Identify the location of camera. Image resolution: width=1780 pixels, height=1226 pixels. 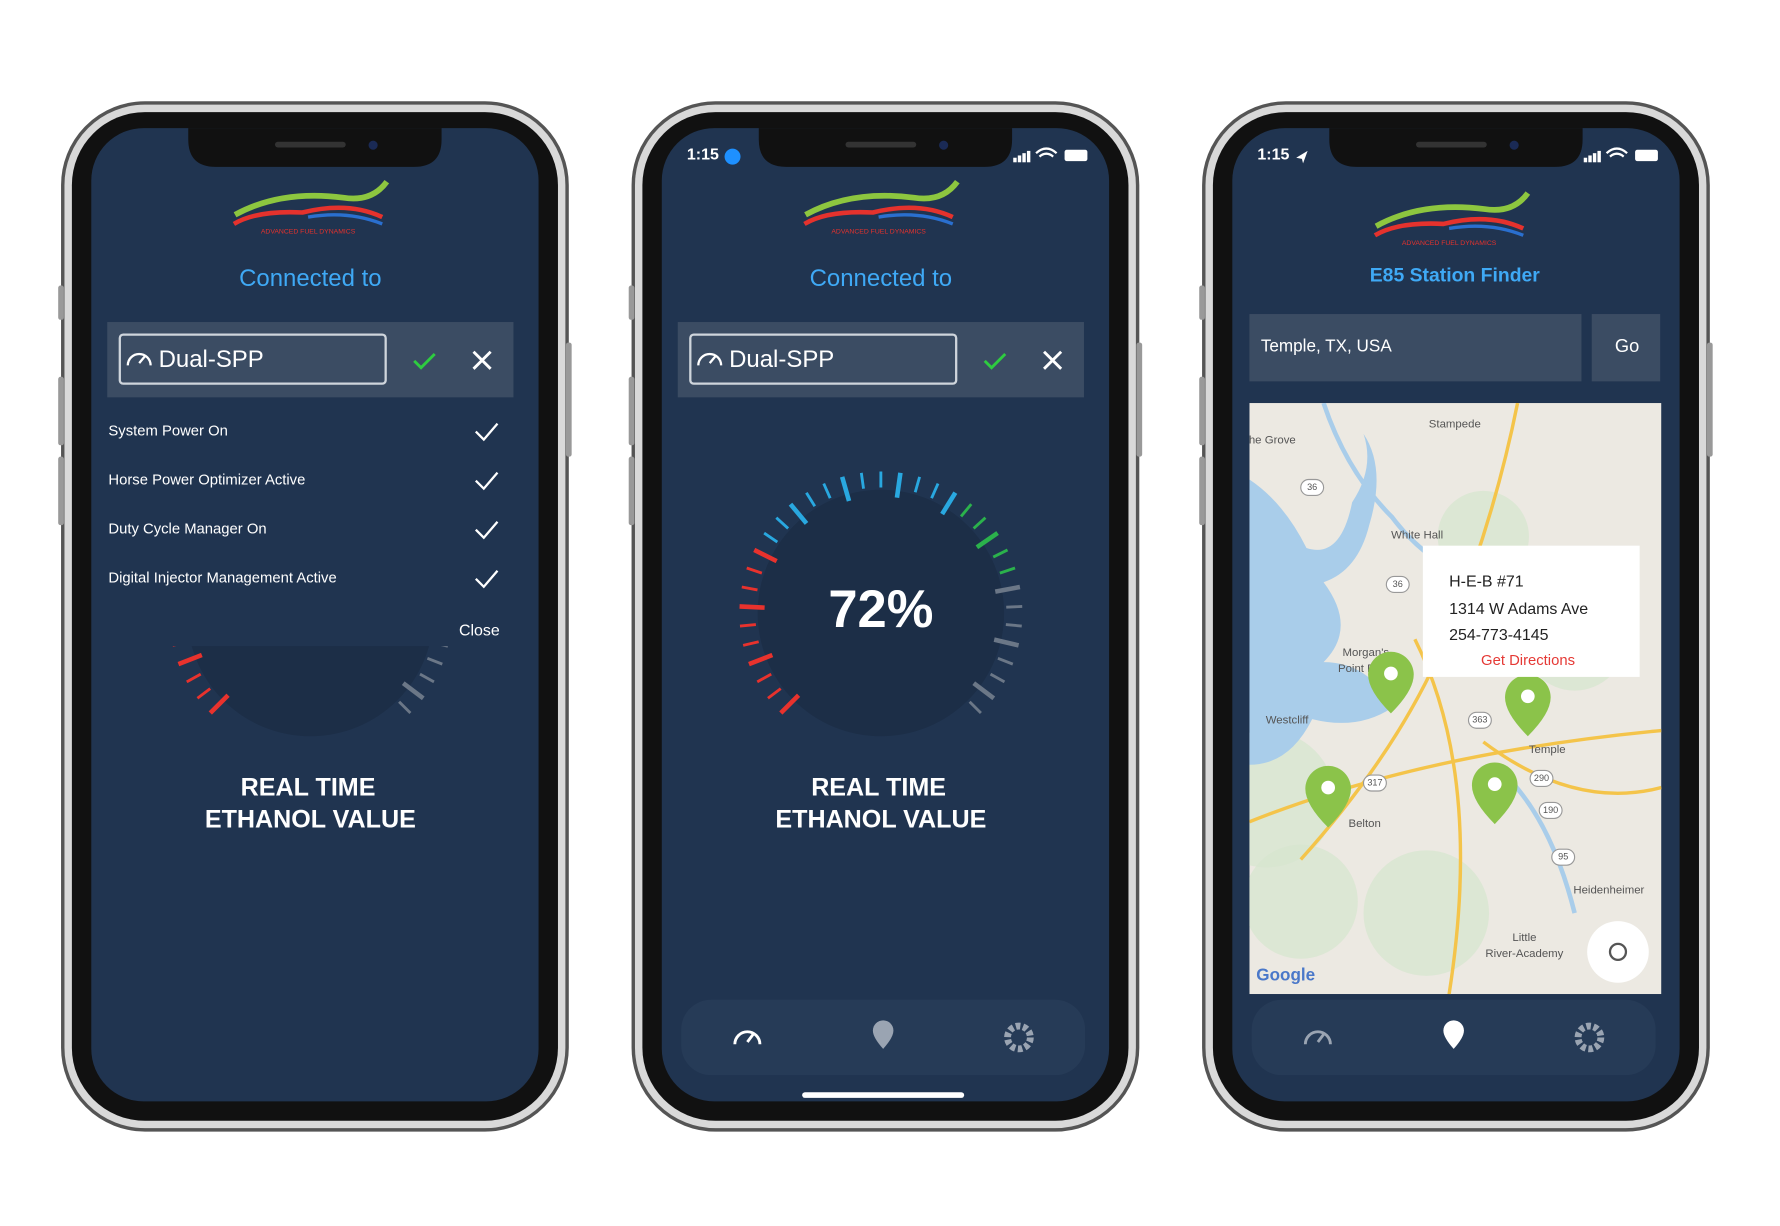
(944, 145).